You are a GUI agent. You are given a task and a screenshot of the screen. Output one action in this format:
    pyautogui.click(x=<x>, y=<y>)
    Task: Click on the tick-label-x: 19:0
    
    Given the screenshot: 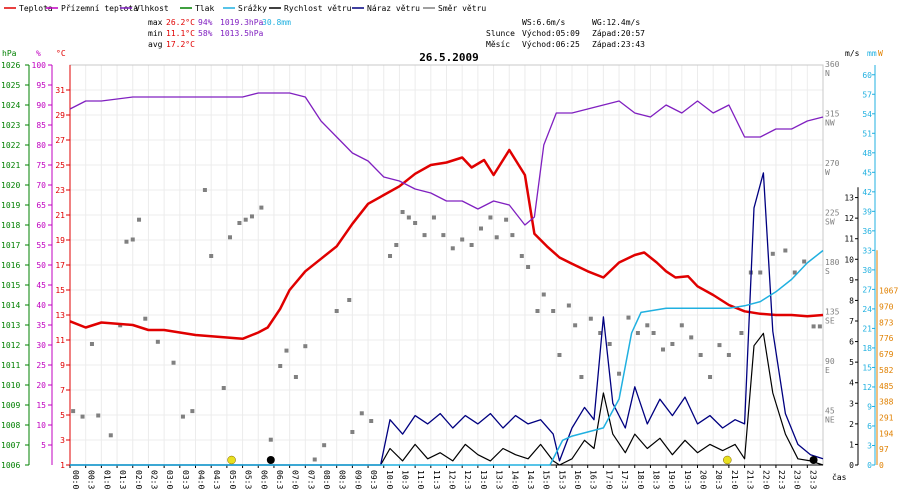 What is the action you would take?
    pyautogui.click(x=671, y=479)
    